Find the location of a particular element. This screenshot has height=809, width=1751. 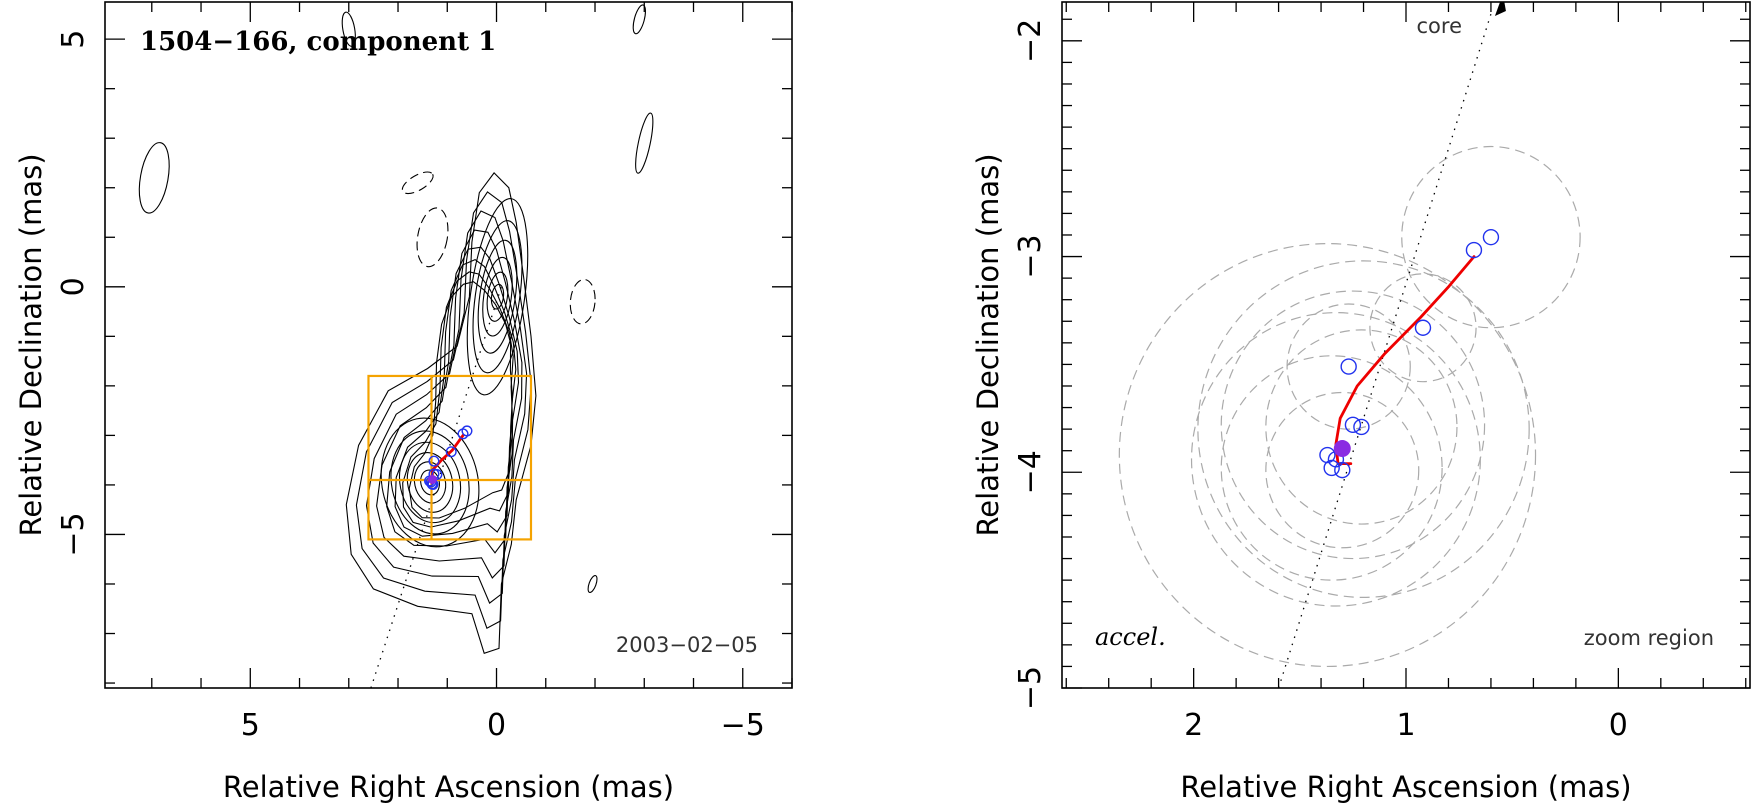

zoom-region-label: zoom region is located at coordinates (1649, 638).